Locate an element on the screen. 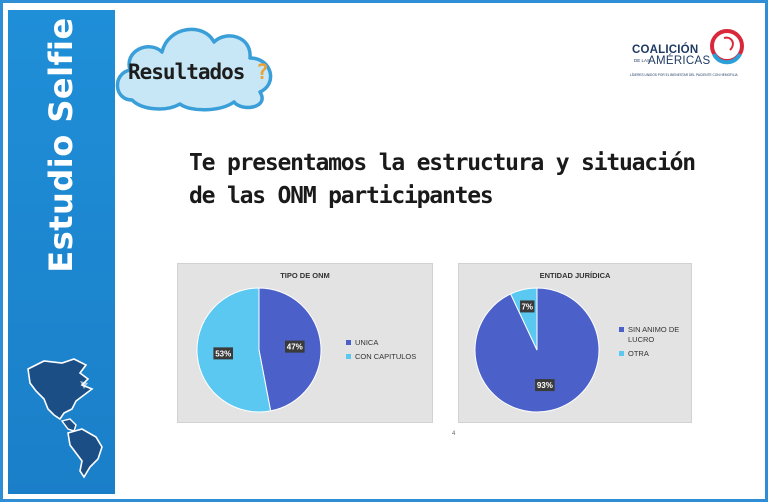  data-label: 93% is located at coordinates (545, 385).